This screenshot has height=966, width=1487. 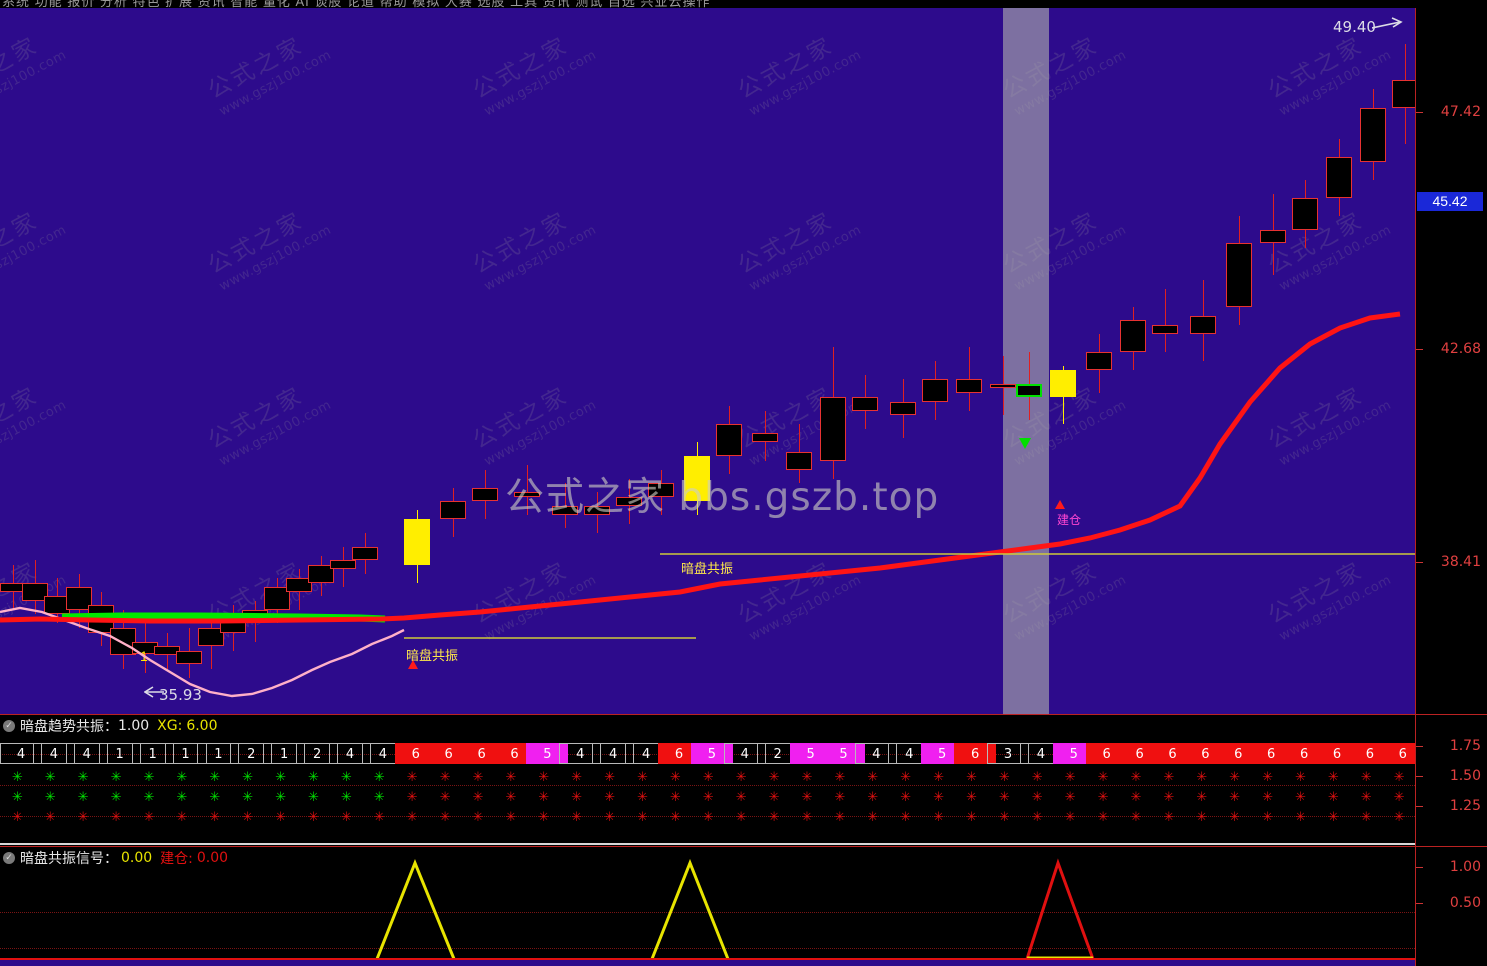 What do you see at coordinates (1451, 780) in the screenshot?
I see `indicator1-axis: 1.75 1.50 1.25` at bounding box center [1451, 780].